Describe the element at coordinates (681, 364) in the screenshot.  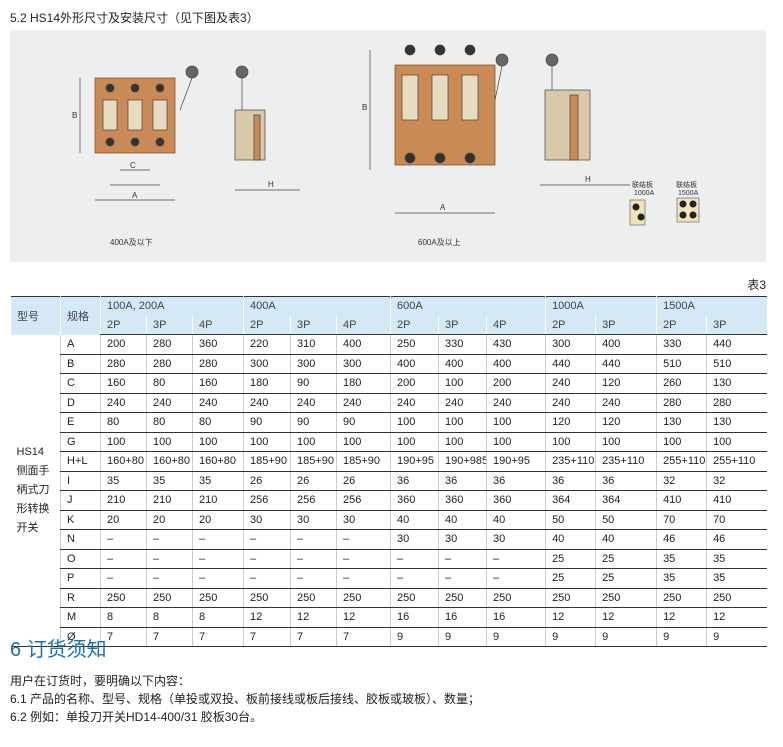
I see `value-cell: 510` at that location.